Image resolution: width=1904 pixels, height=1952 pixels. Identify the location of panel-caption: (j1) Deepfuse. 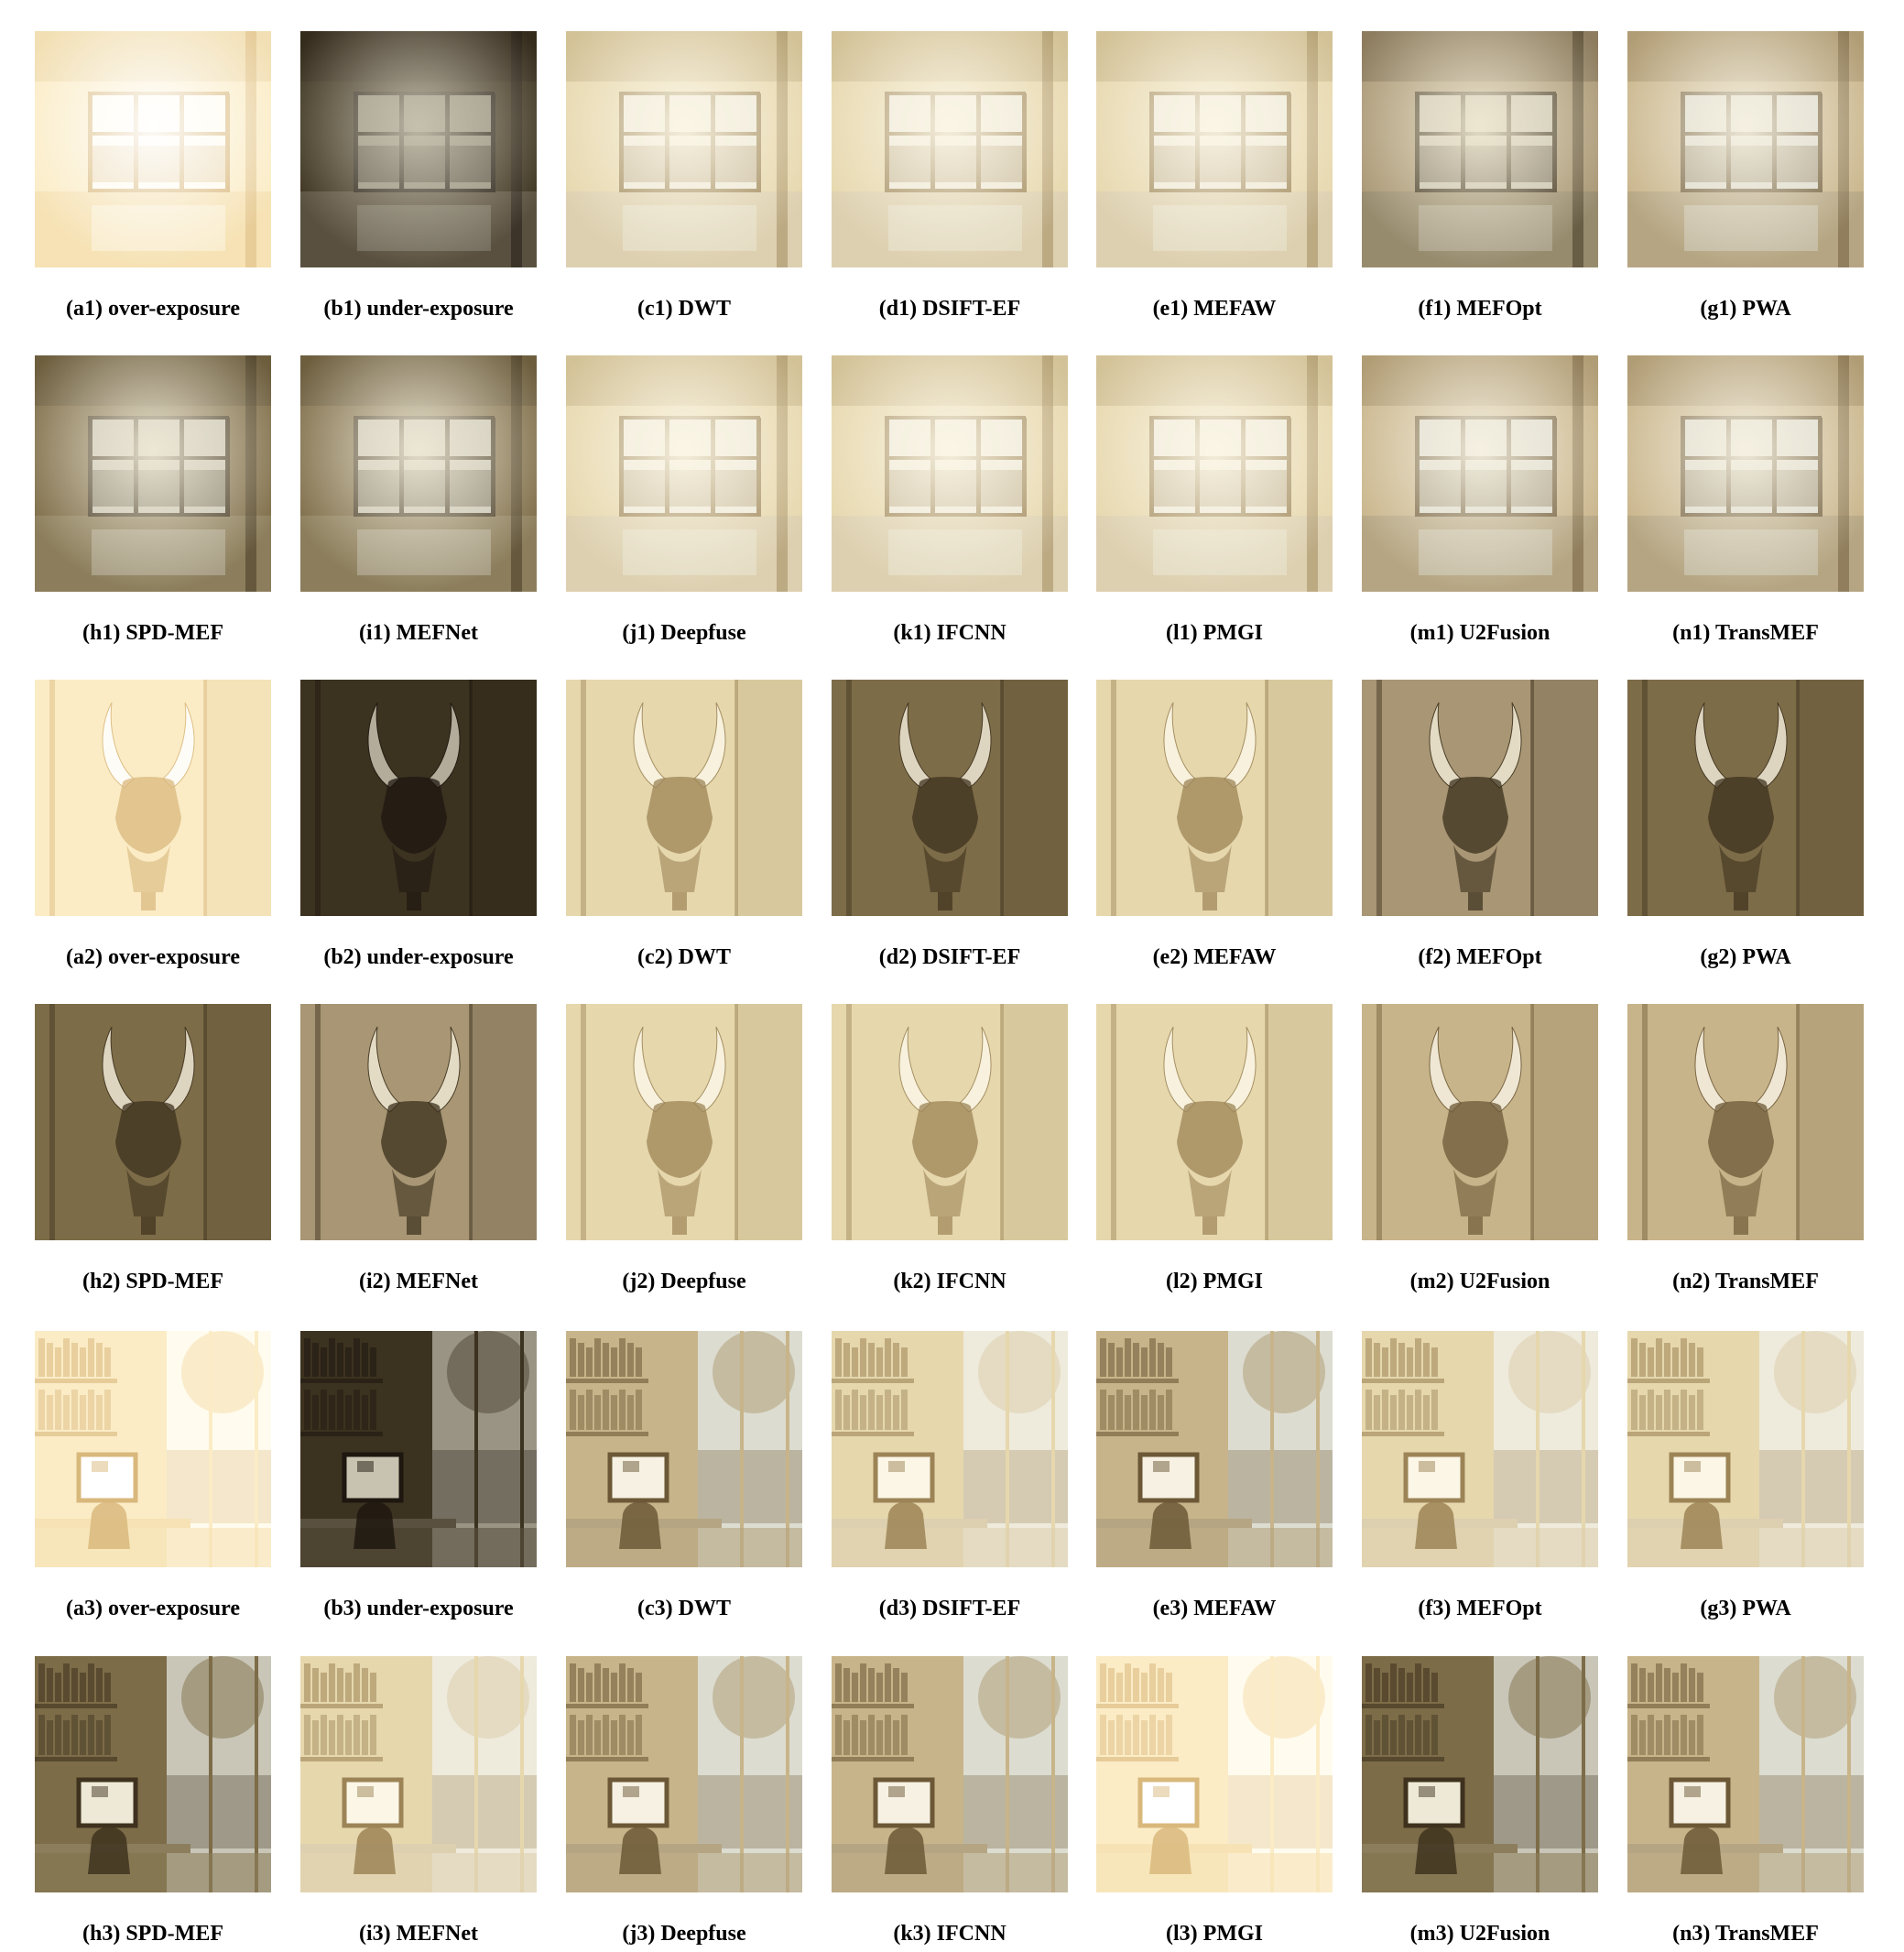
(684, 633).